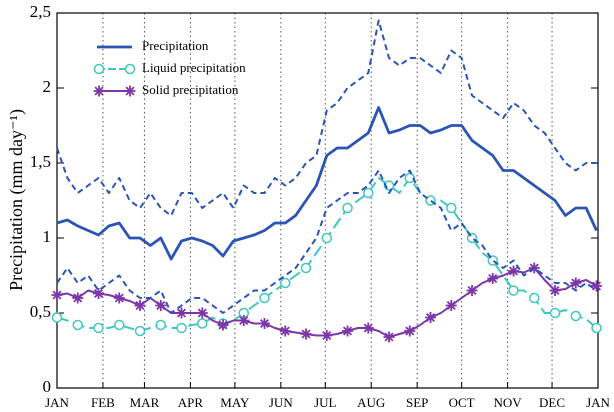  I want to click on x-tick-label: FEB, so click(103, 402).